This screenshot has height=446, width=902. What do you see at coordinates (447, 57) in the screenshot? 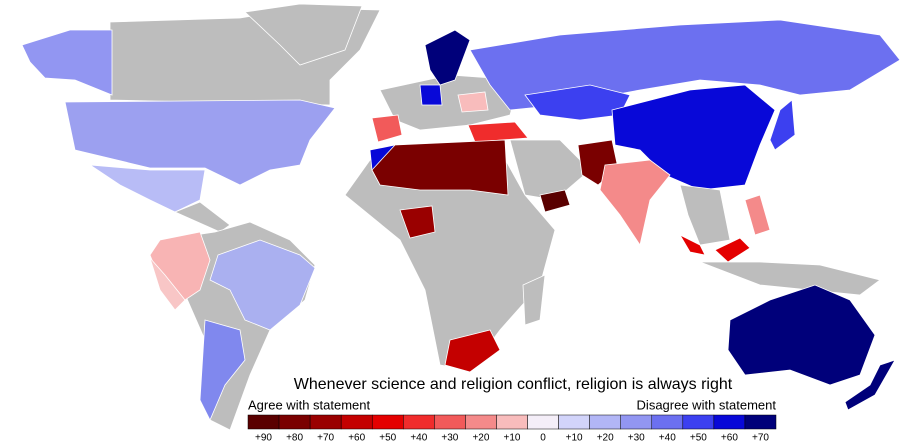
I see `scandinavia` at bounding box center [447, 57].